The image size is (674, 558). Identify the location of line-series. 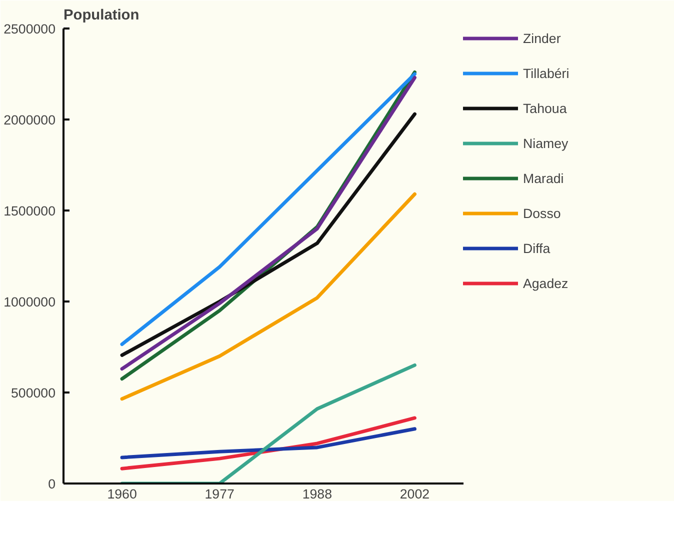
(268, 443).